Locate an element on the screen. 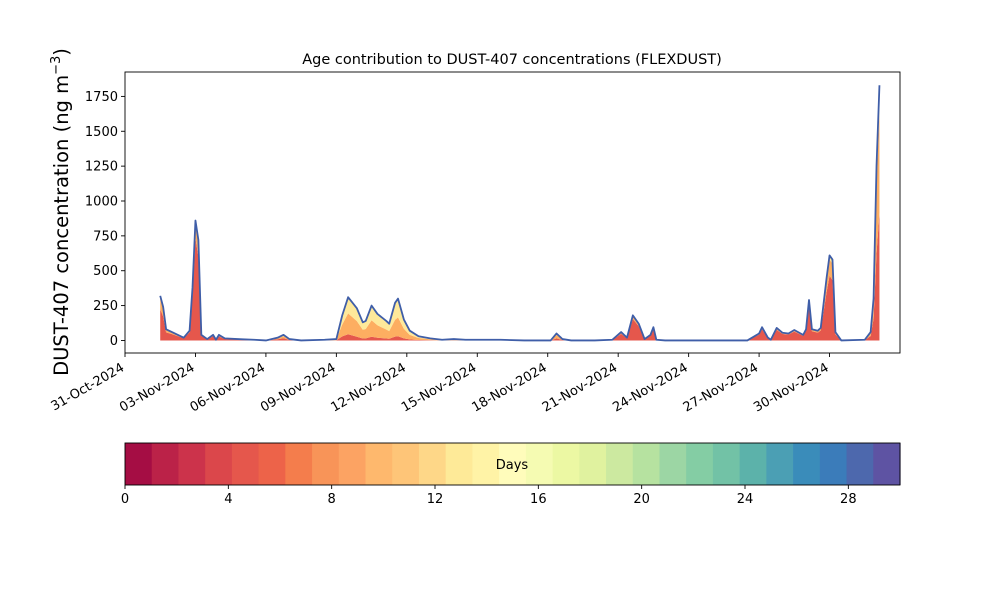 The image size is (1000, 600). colorbar: Days 0 4 8 12 16 20 24 28 is located at coordinates (511, 474).